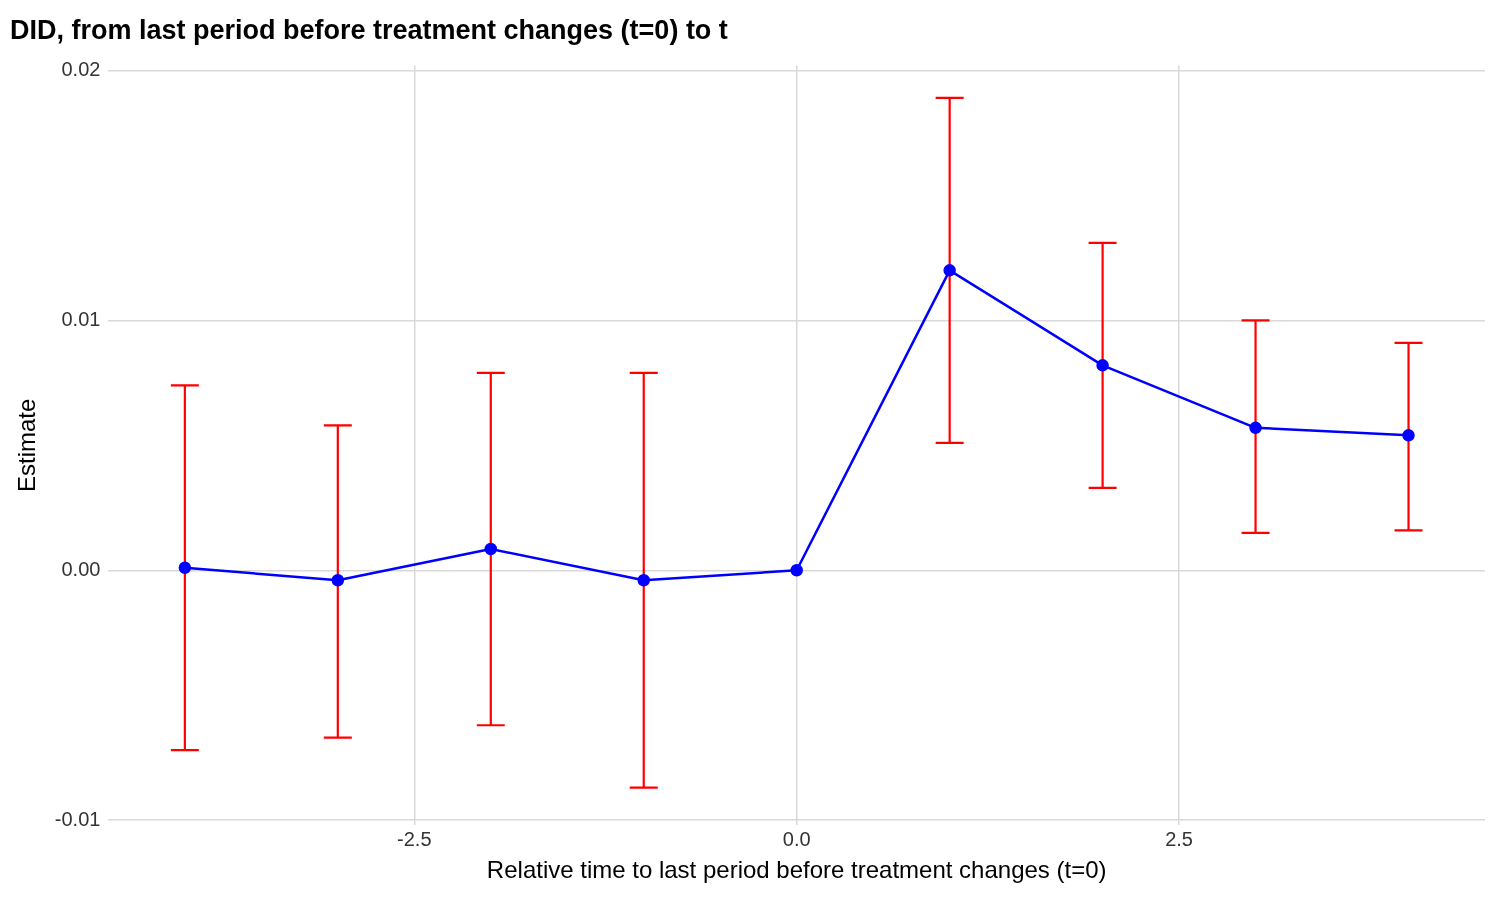 Image resolution: width=1500 pixels, height=900 pixels. I want to click on y-axis-title: Estimate, so click(27, 445).